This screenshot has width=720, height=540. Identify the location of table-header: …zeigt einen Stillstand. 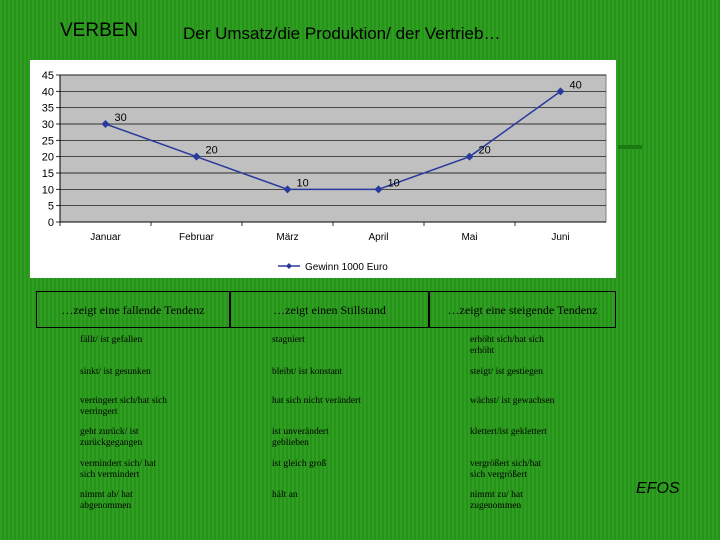
(329, 309).